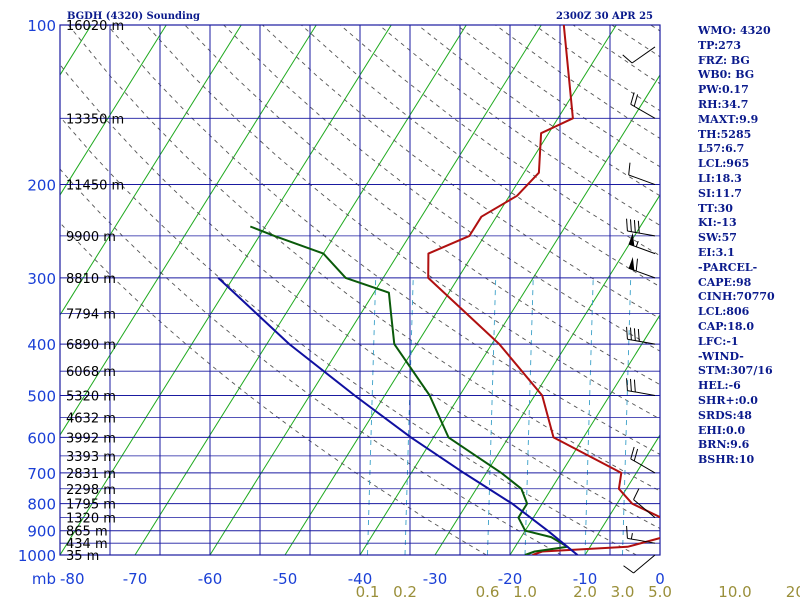 Image resolution: width=800 pixels, height=600 pixels. Describe the element at coordinates (720, 45) in the screenshot. I see `index-item: TP:273` at that location.